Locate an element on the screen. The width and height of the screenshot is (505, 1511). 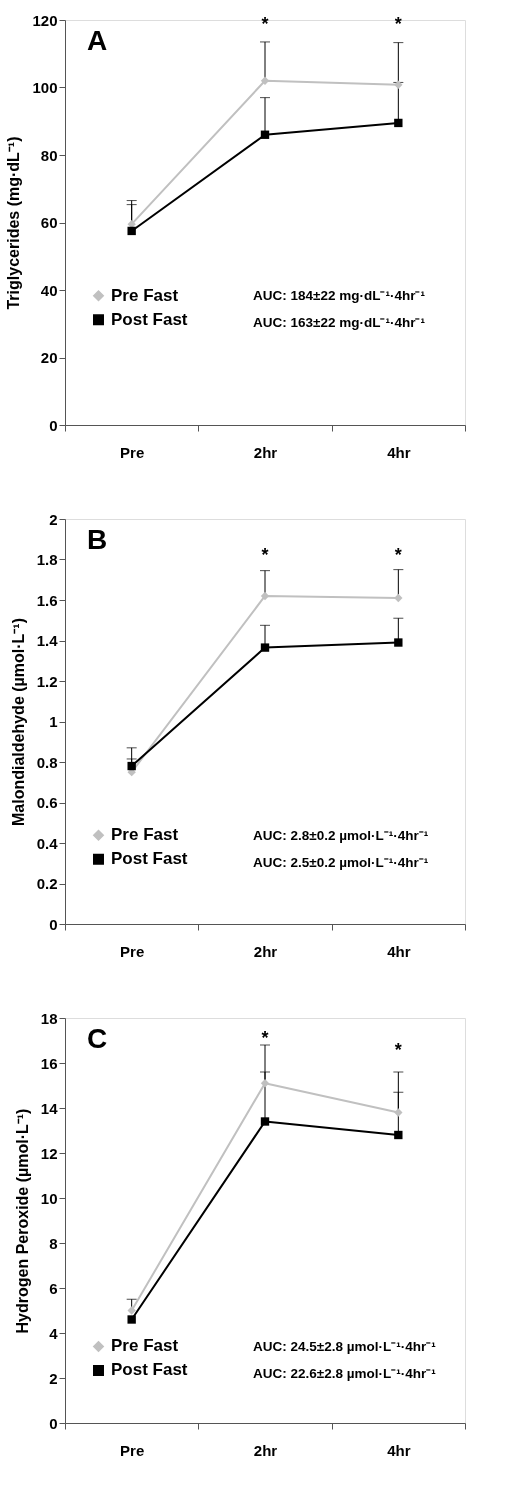
y-tick-label: 14 is located at coordinates (49, 1108).